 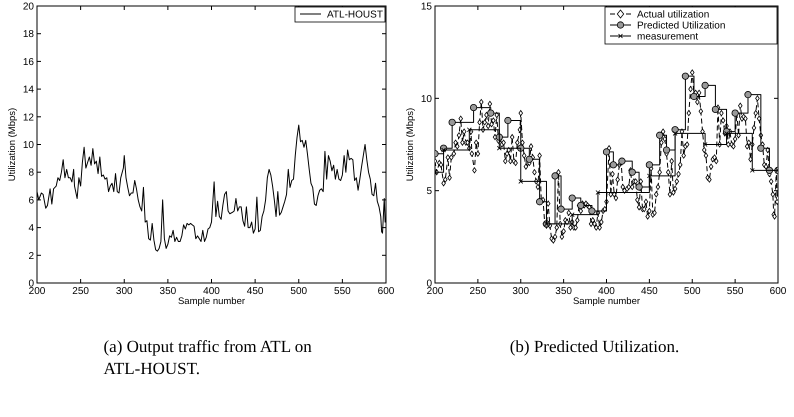 What do you see at coordinates (667, 37) in the screenshot?
I see `legend-label: measurement` at bounding box center [667, 37].